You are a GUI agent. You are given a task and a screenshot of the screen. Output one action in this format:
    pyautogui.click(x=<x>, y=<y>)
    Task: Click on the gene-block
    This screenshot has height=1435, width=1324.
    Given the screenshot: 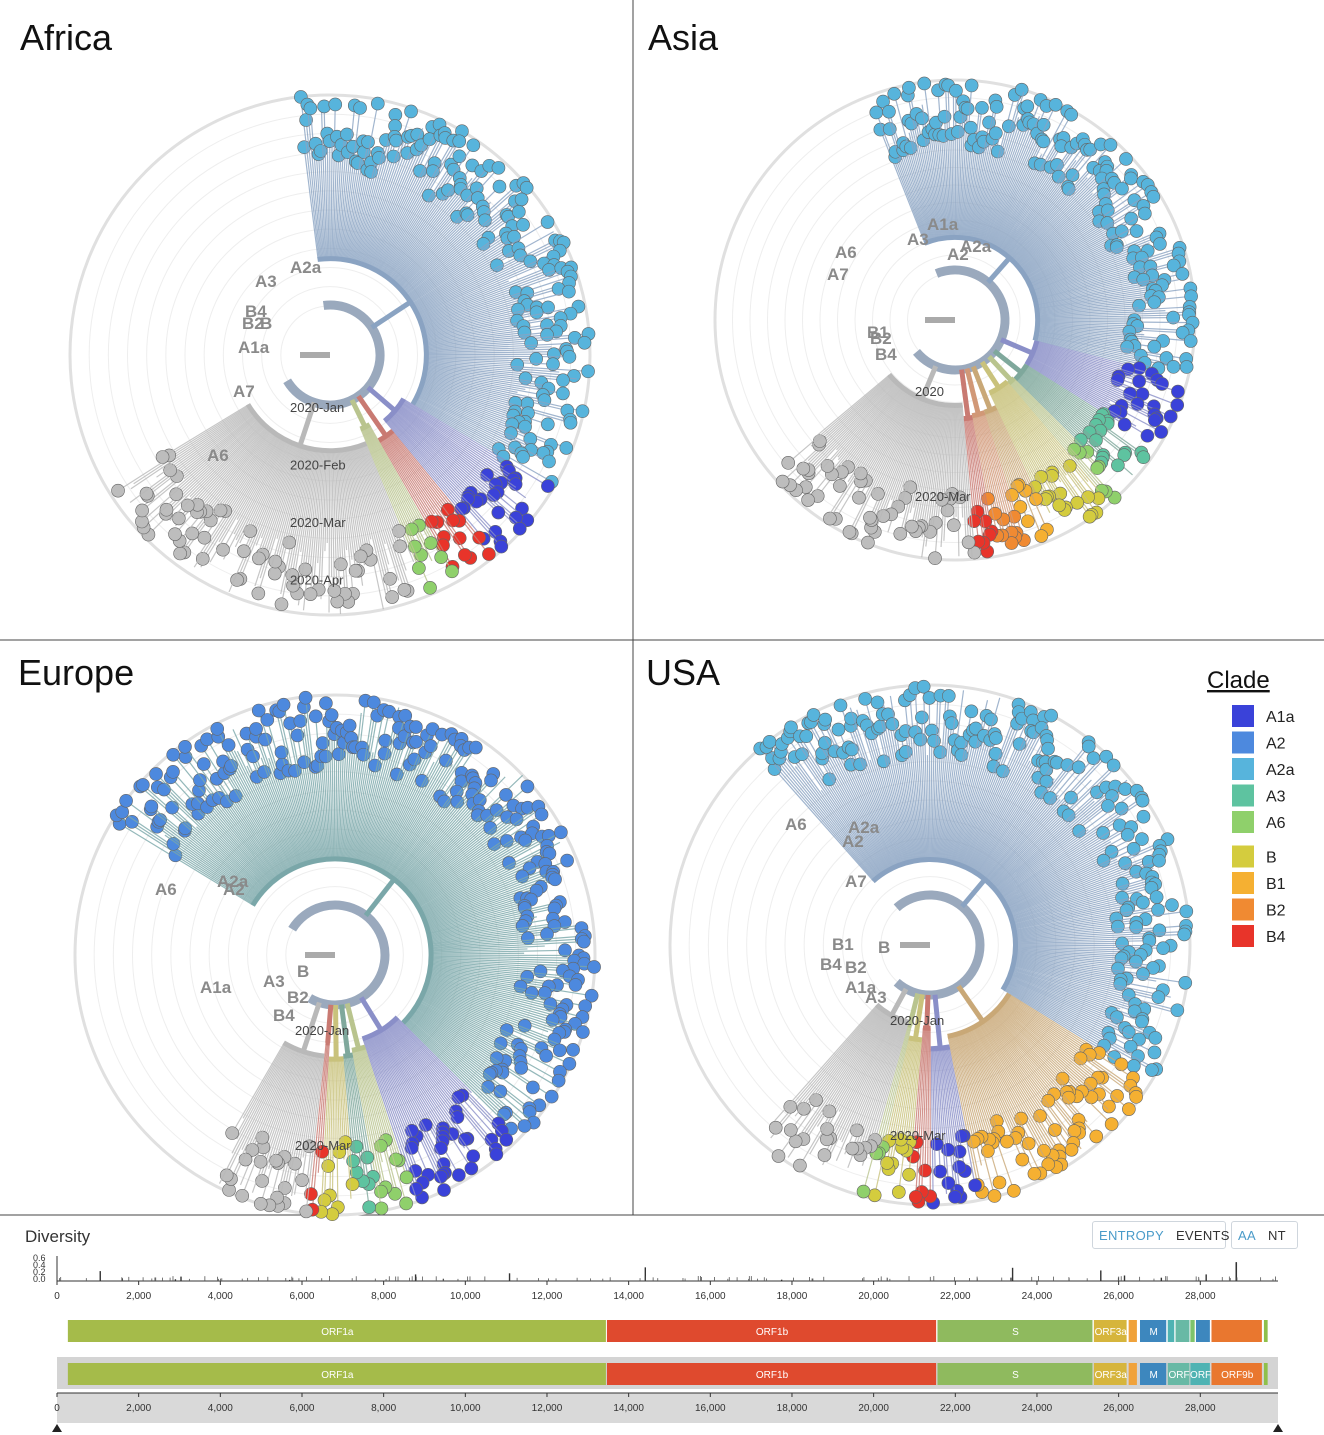 What is the action you would take?
    pyautogui.click(x=1236, y=1331)
    